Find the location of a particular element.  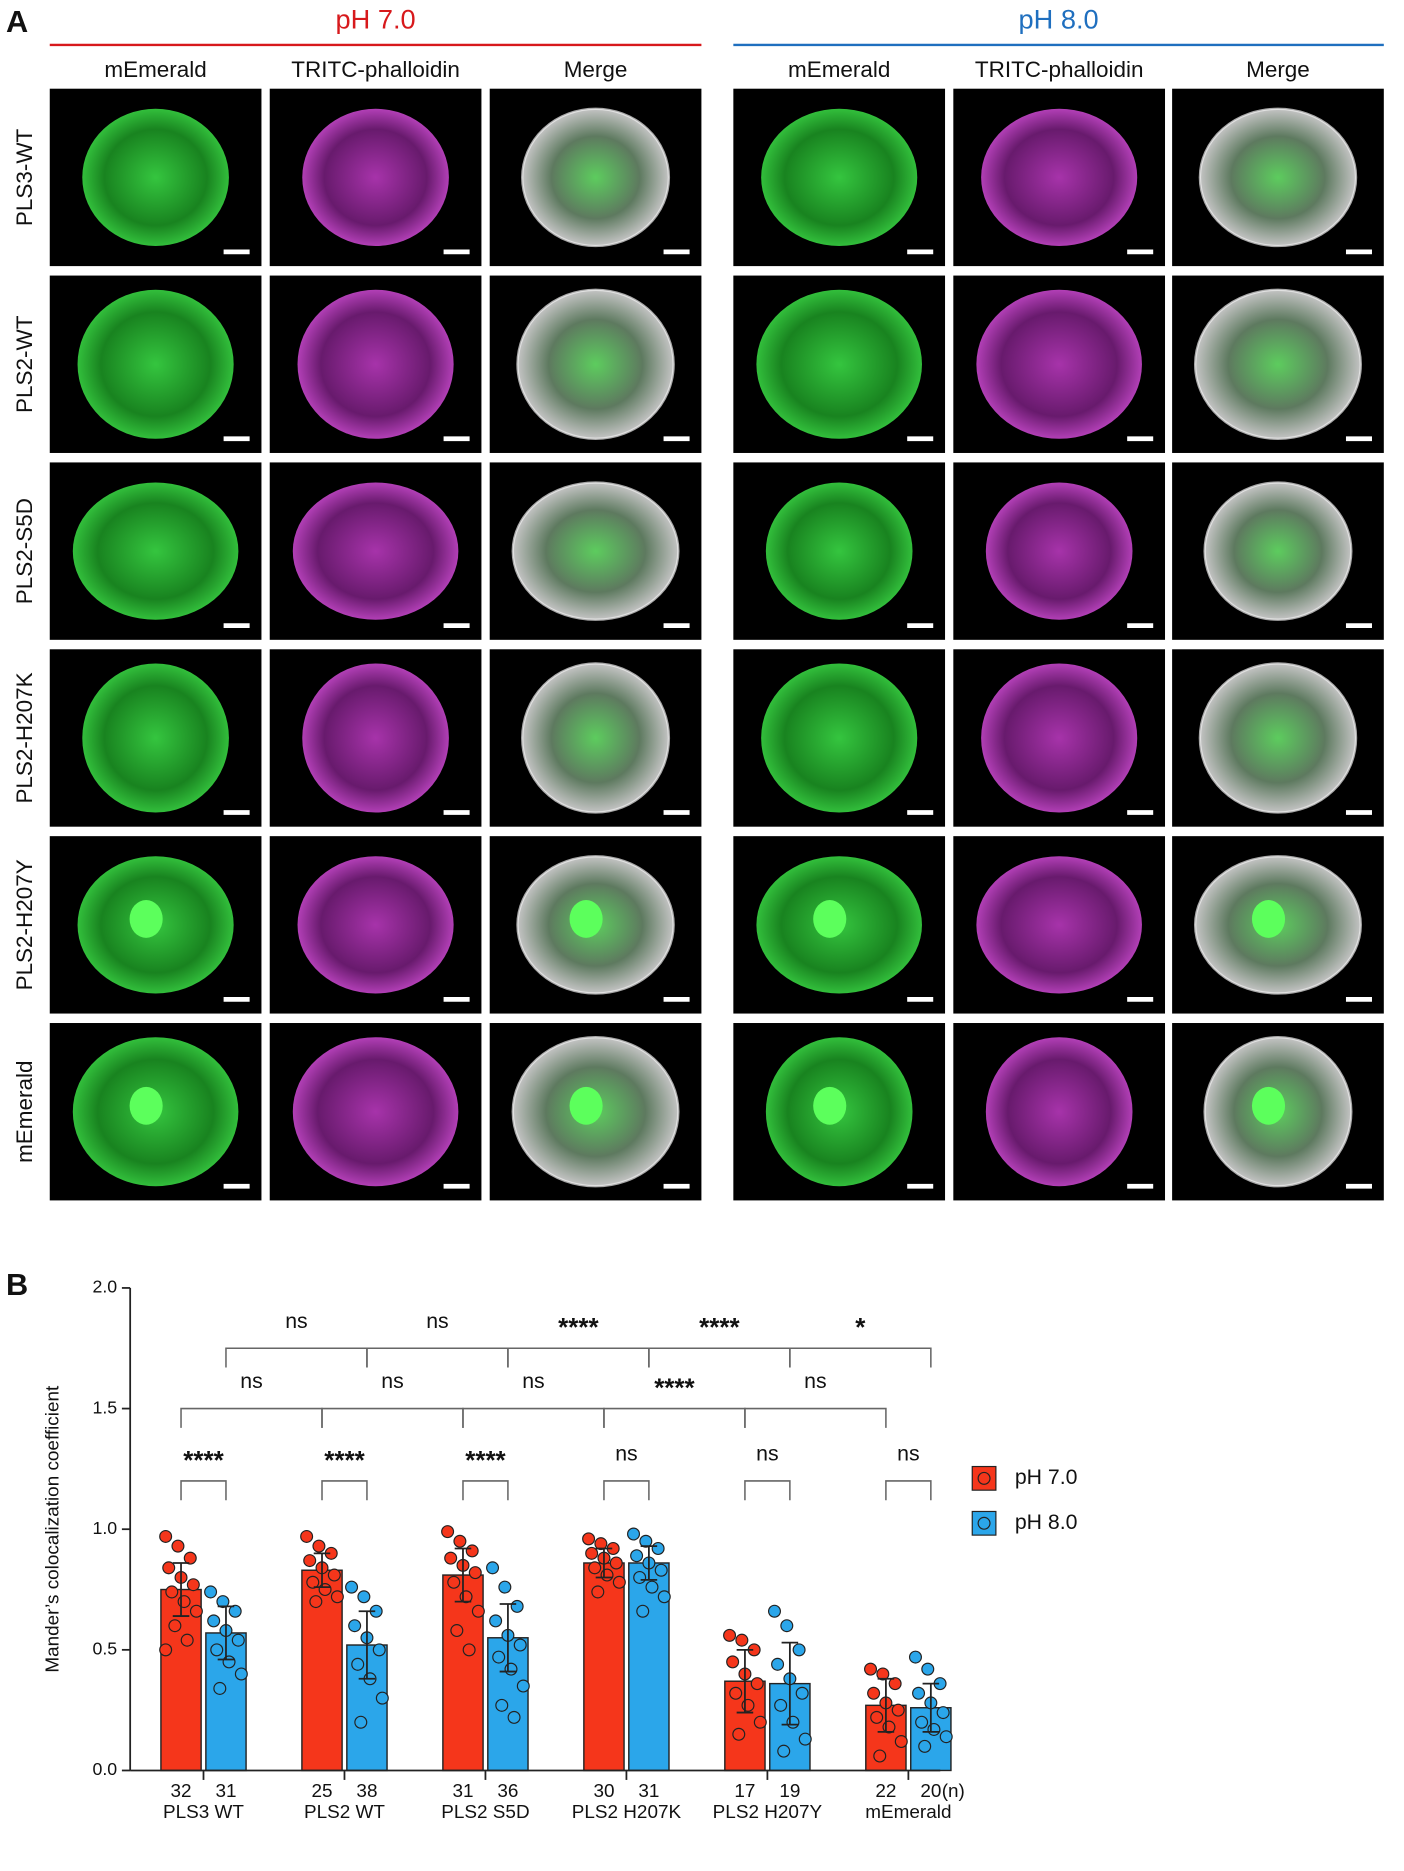

x-tick-label: PLS2 WT is located at coordinates (344, 1812).